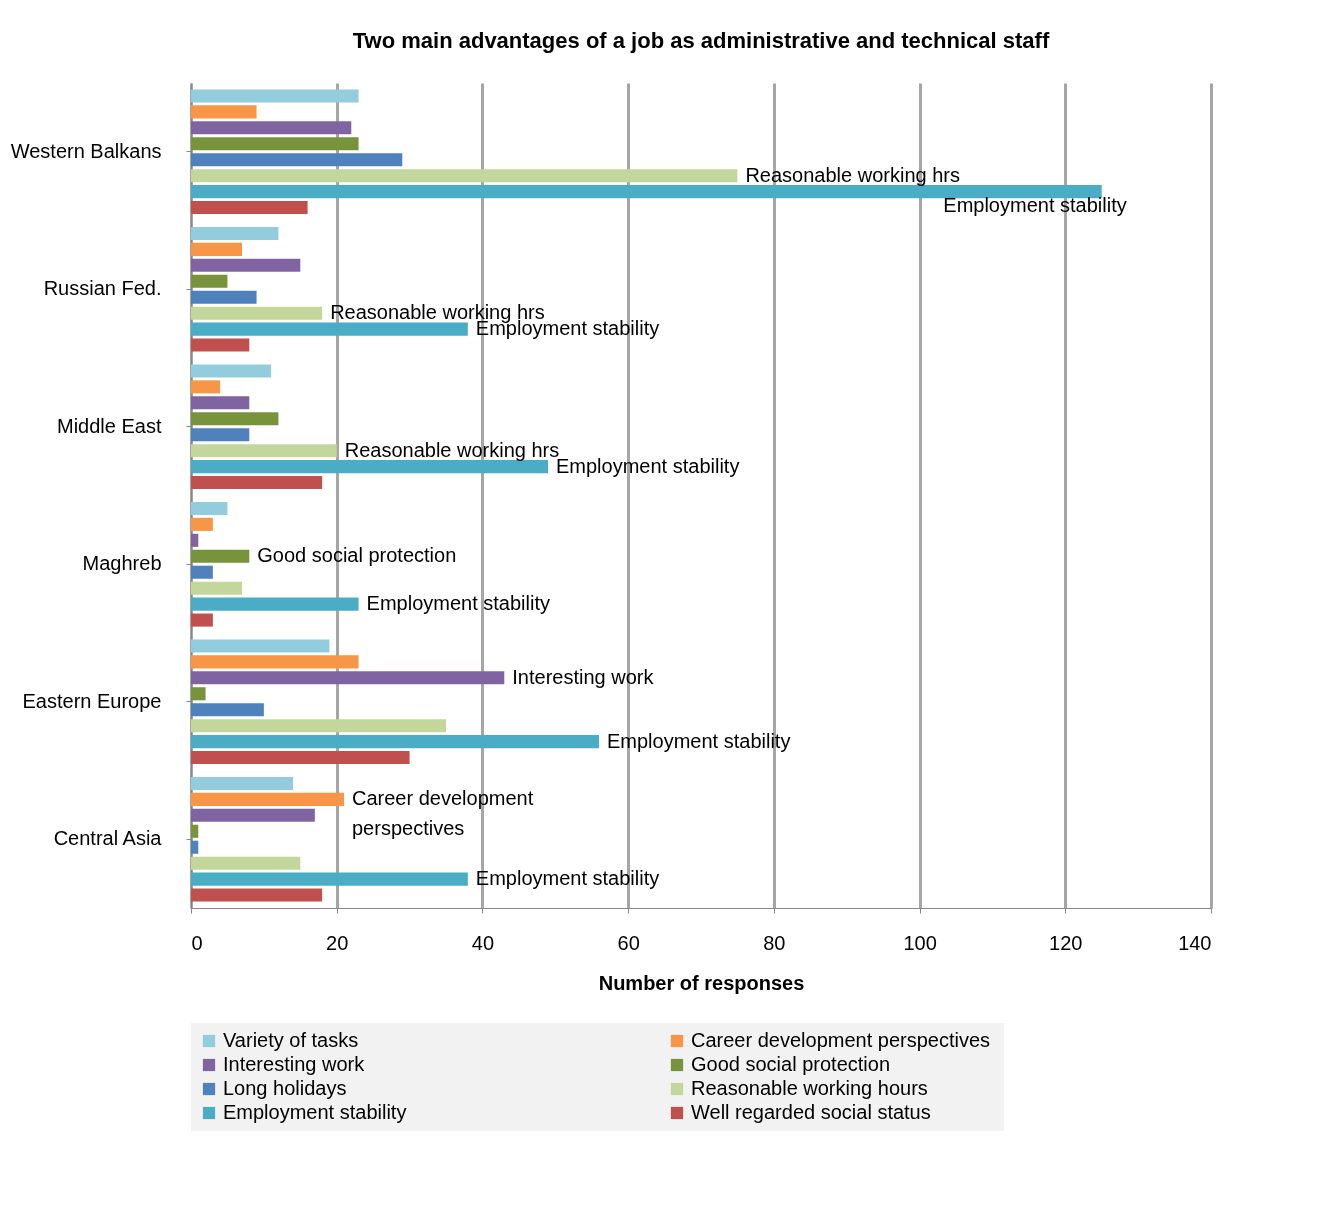 This screenshot has height=1214, width=1335. Describe the element at coordinates (791, 1064) in the screenshot. I see `legend-label: Good social protection` at that location.